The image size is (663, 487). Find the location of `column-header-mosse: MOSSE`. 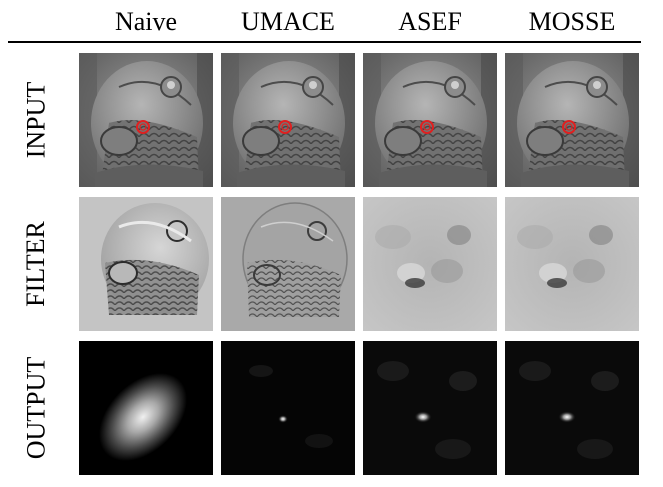

column-header-mosse: MOSSE is located at coordinates (572, 21).